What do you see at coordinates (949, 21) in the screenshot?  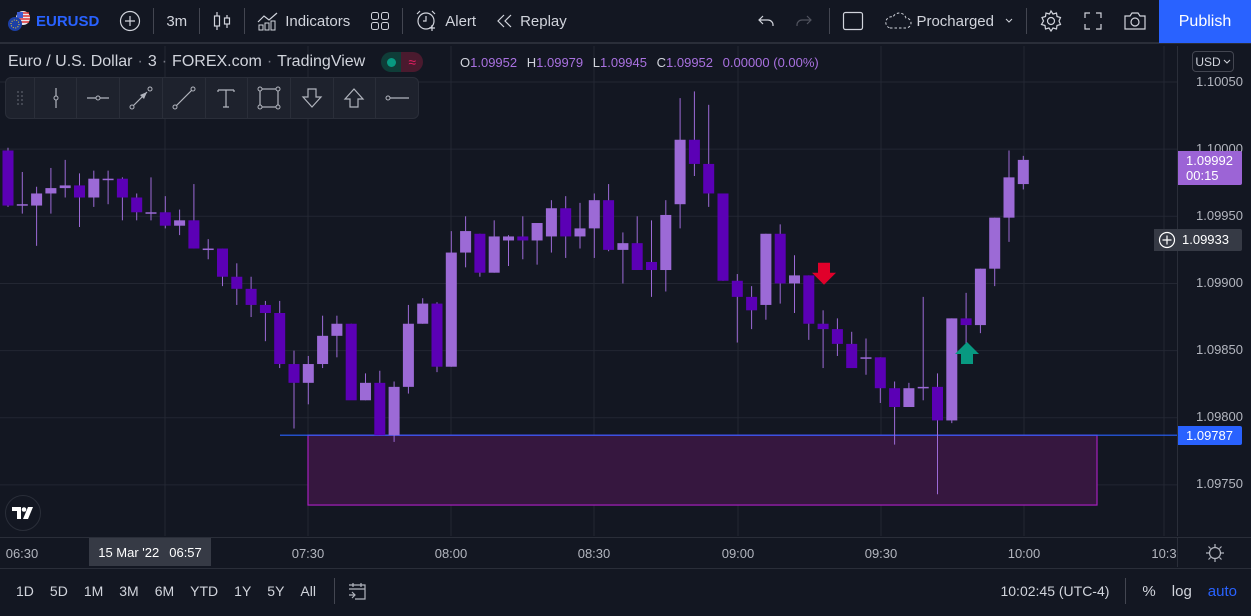 I see `layout-name-button: Procharged` at bounding box center [949, 21].